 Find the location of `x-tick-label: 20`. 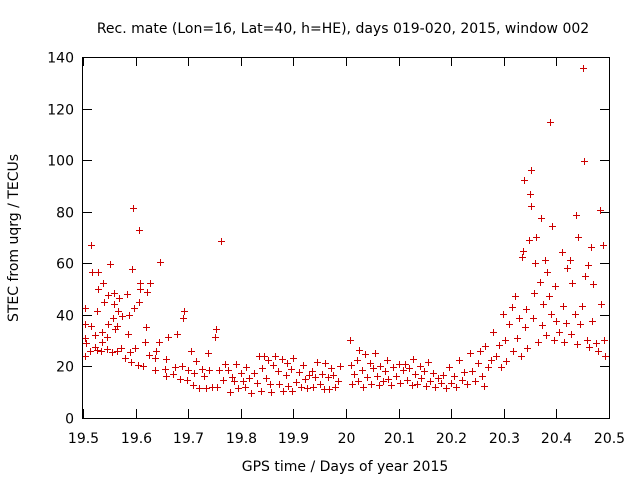

x-tick-label: 20 is located at coordinates (347, 439).